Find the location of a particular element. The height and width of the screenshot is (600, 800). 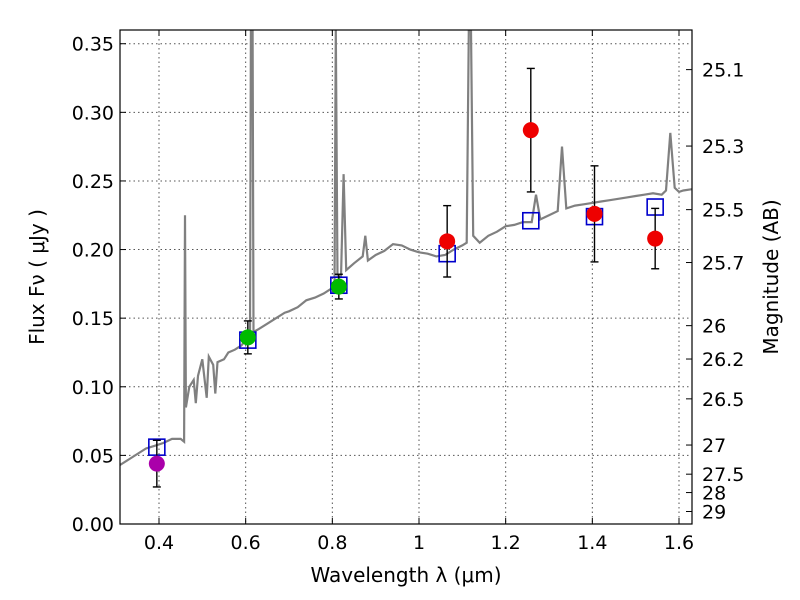

x-tick-label: 0.6 is located at coordinates (246, 543).